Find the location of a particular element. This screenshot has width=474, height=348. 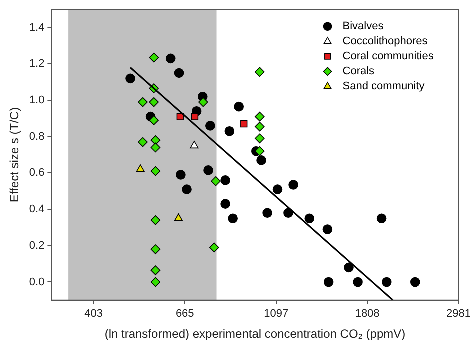

legend-label: Corals is located at coordinates (359, 72).